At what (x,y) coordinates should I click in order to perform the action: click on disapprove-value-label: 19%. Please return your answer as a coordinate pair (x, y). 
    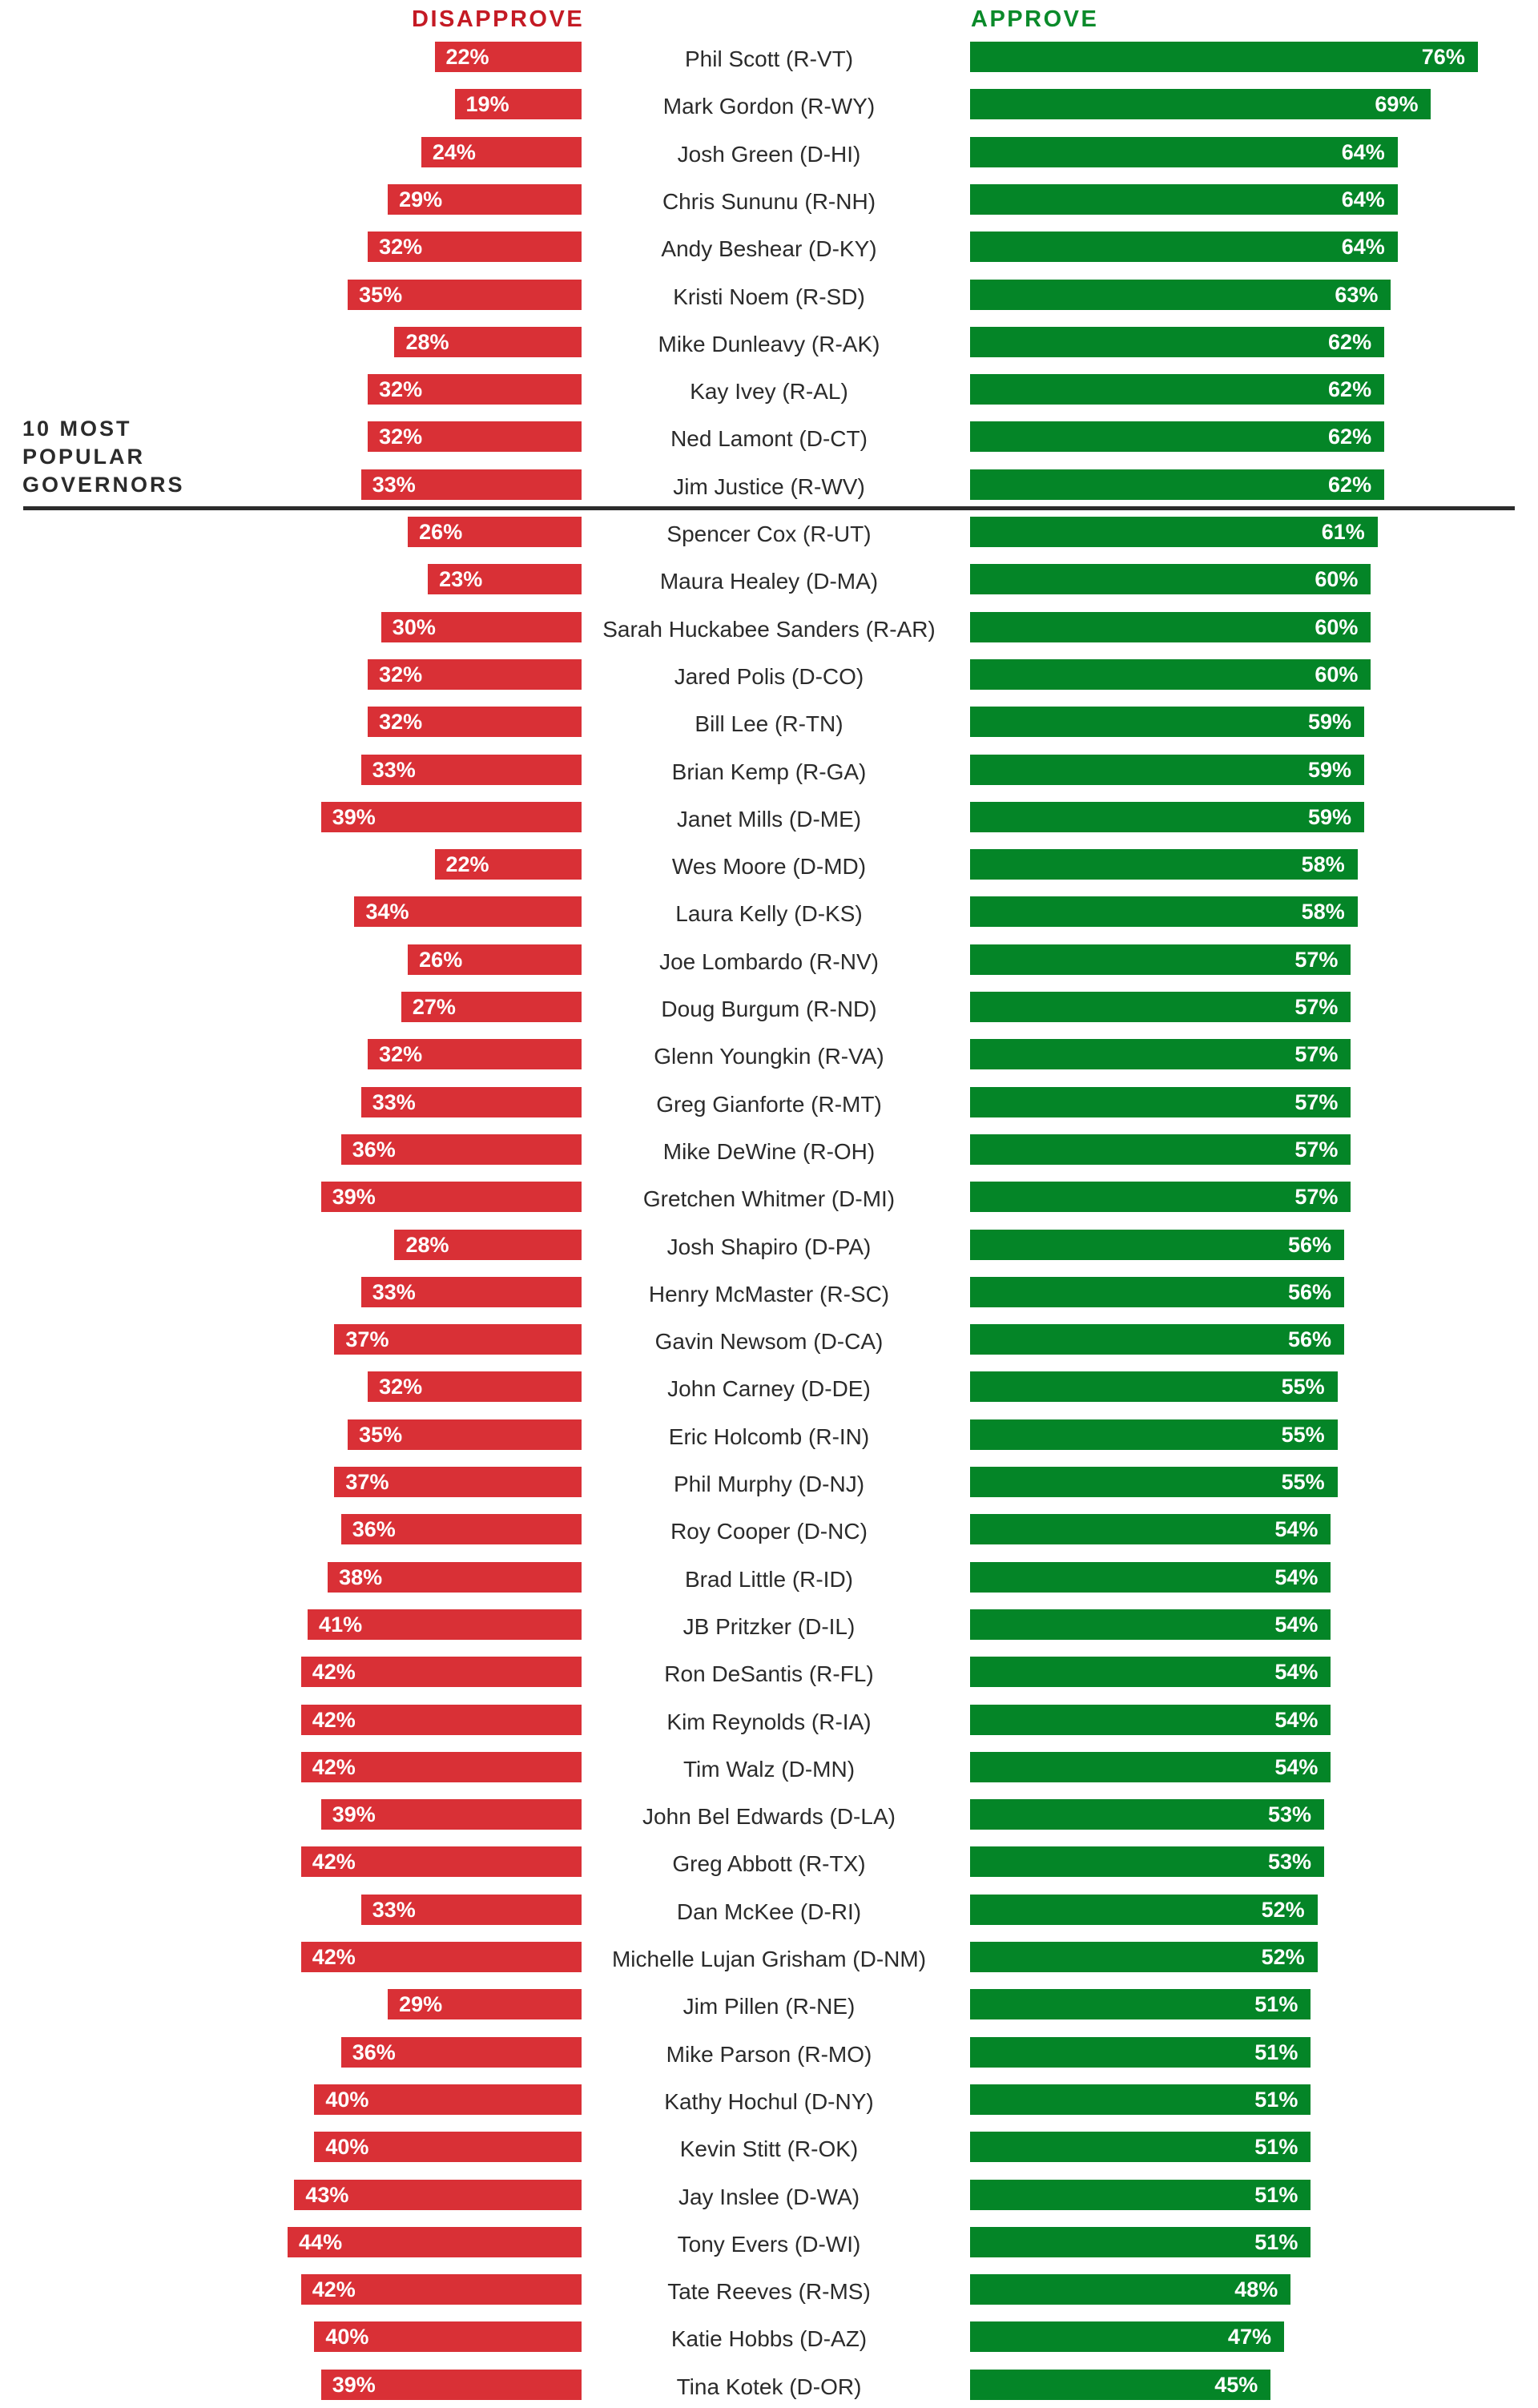
    Looking at the image, I should click on (487, 104).